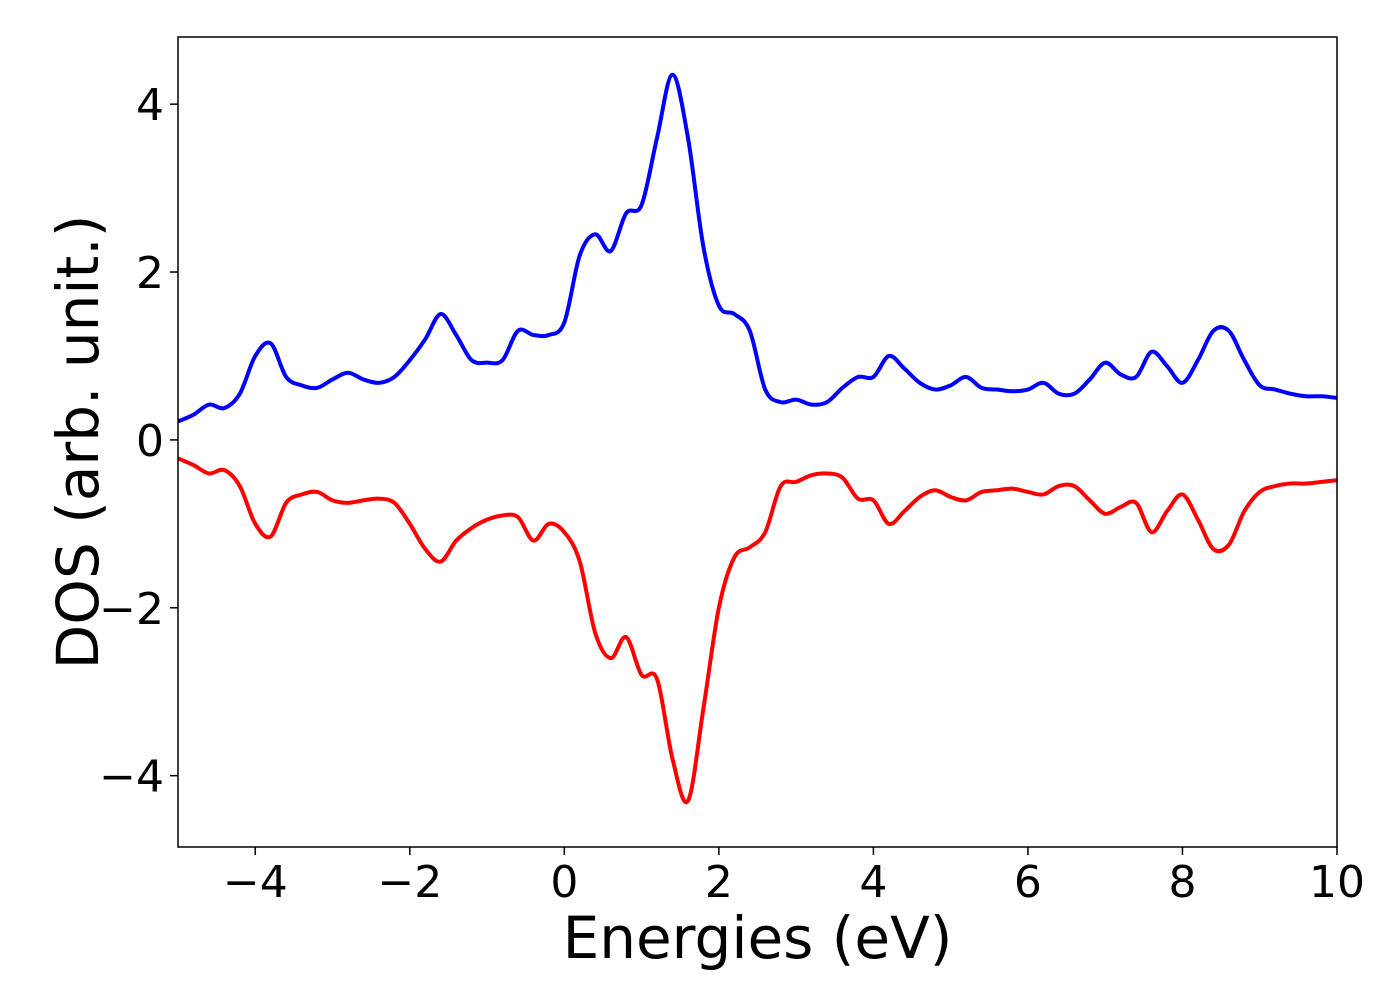 The width and height of the screenshot is (1400, 1000). I want to click on x-axis-label: Energies (eV), so click(758, 938).